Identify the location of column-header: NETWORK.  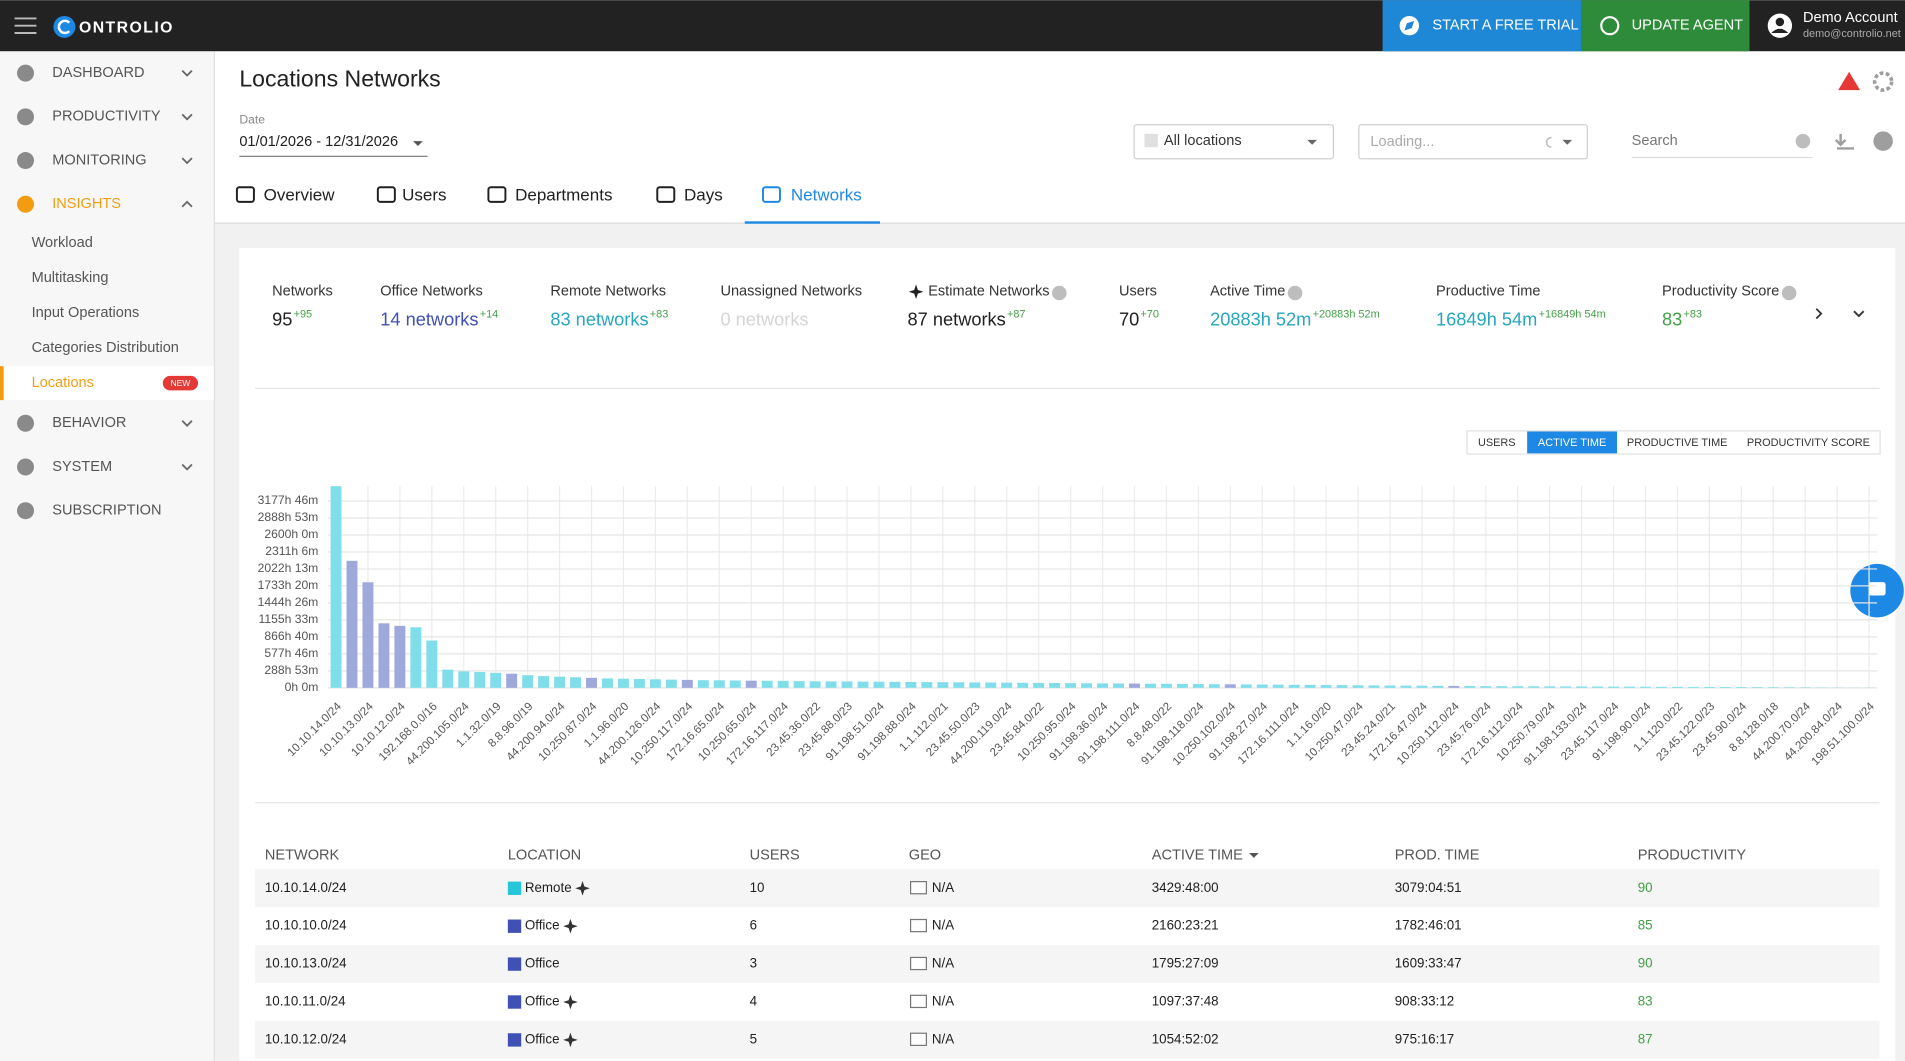
(302, 855).